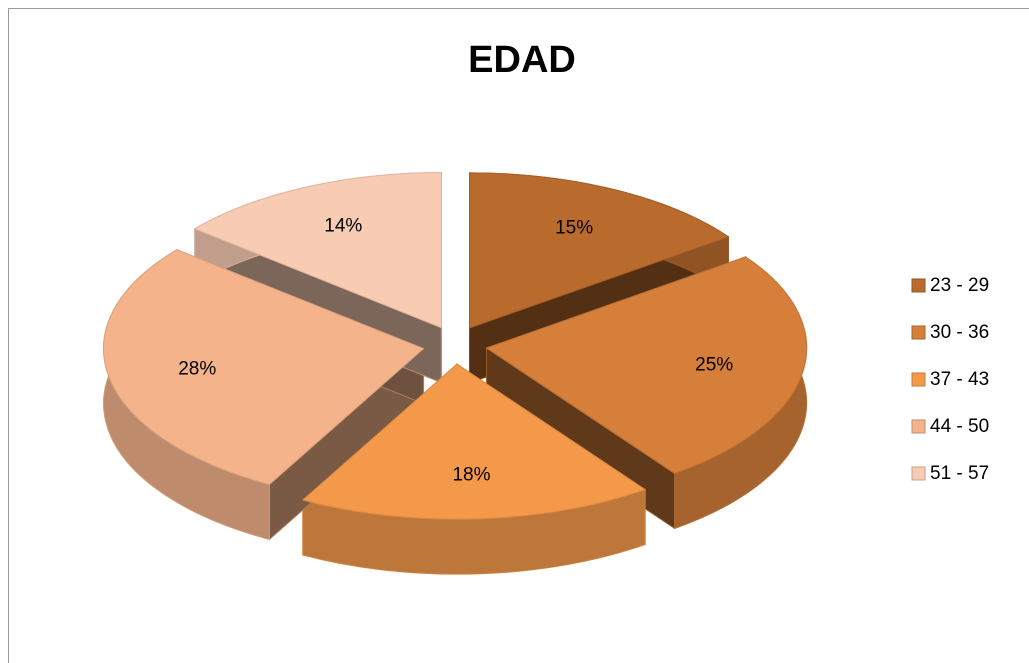  I want to click on legend-label: 23 - 29, so click(959, 285).